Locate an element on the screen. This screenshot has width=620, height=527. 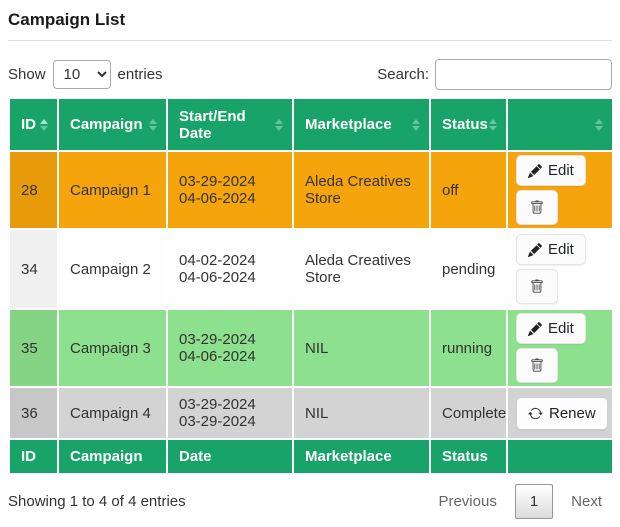
footer-marketplace: Marketplace is located at coordinates (361, 456).